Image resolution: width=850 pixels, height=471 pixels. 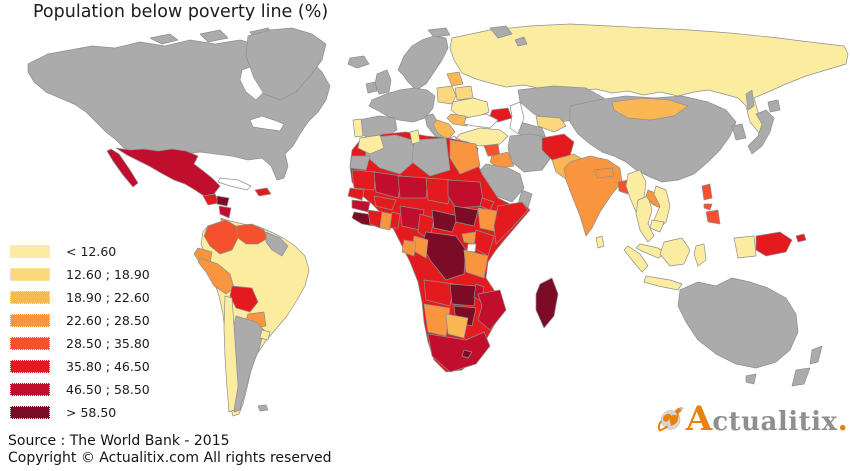 What do you see at coordinates (463, 295) in the screenshot?
I see `region-zambia` at bounding box center [463, 295].